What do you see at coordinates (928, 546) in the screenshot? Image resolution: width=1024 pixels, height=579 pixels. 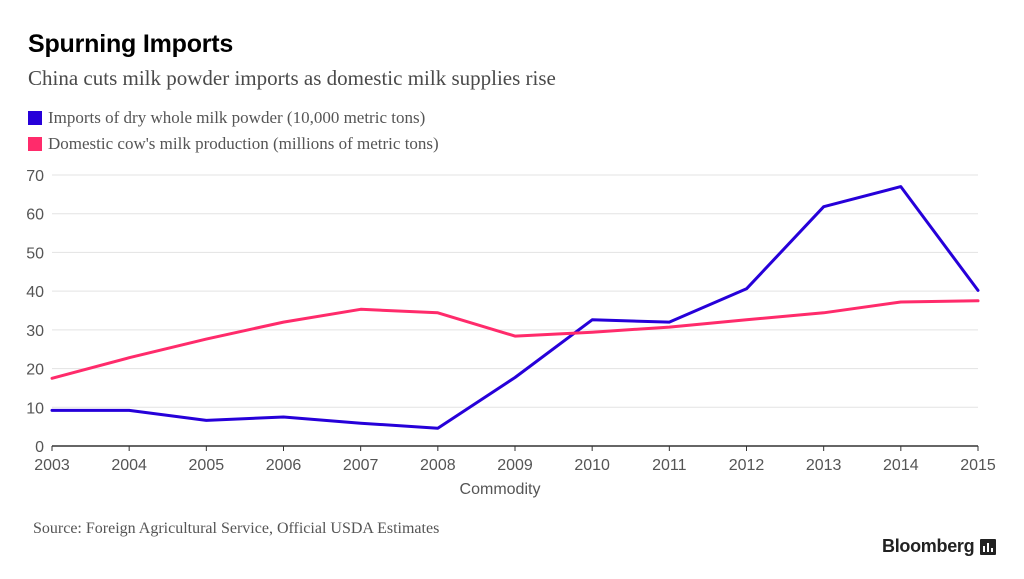 I see `brand-name: Bloomberg` at bounding box center [928, 546].